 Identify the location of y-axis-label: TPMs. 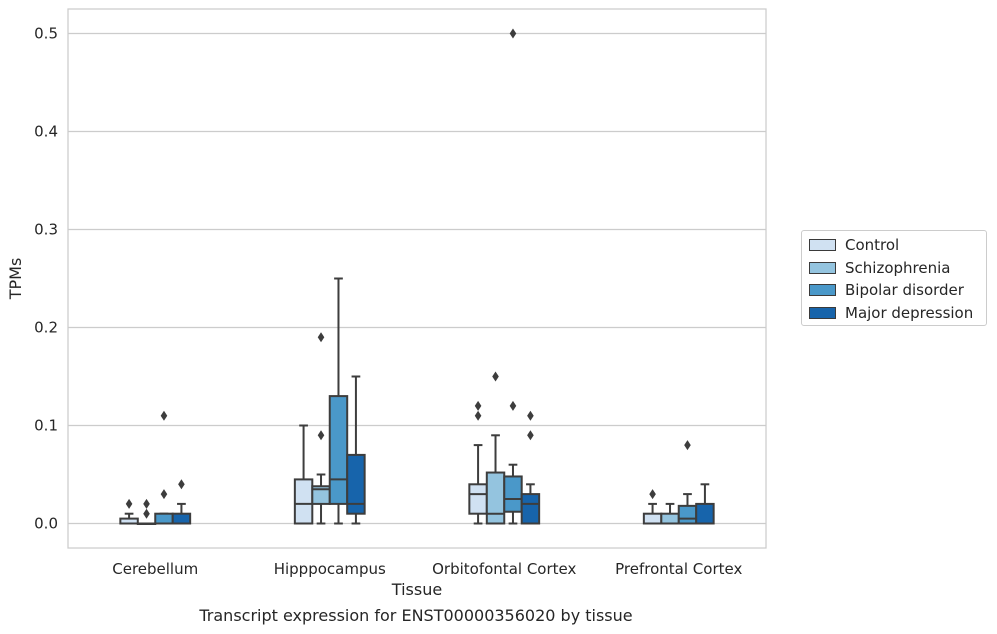
(15, 279).